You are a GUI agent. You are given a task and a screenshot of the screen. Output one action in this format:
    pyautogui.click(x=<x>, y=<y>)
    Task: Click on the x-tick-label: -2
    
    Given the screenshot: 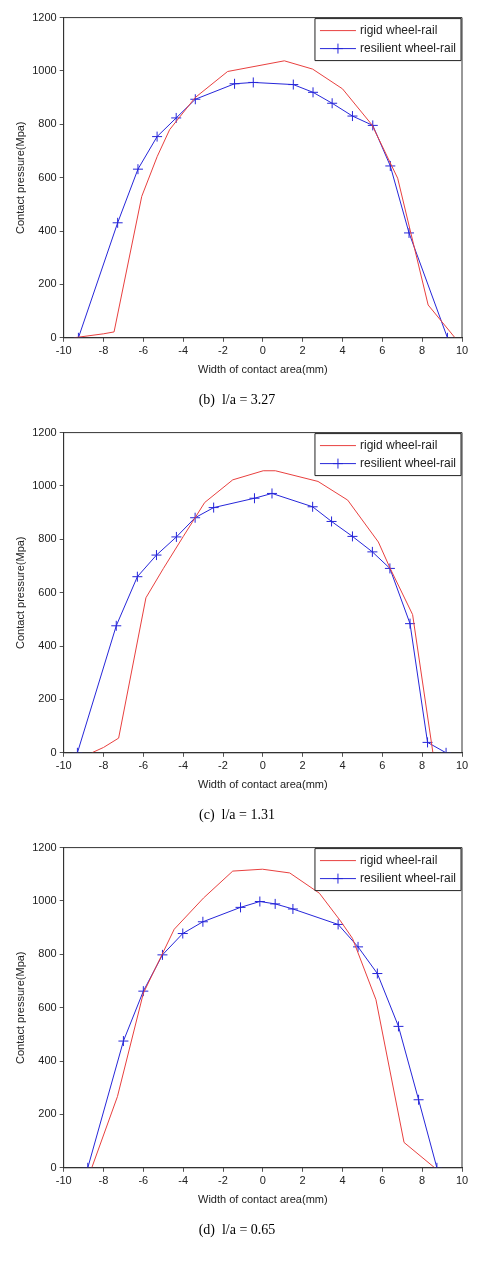 What is the action you would take?
    pyautogui.click(x=223, y=765)
    